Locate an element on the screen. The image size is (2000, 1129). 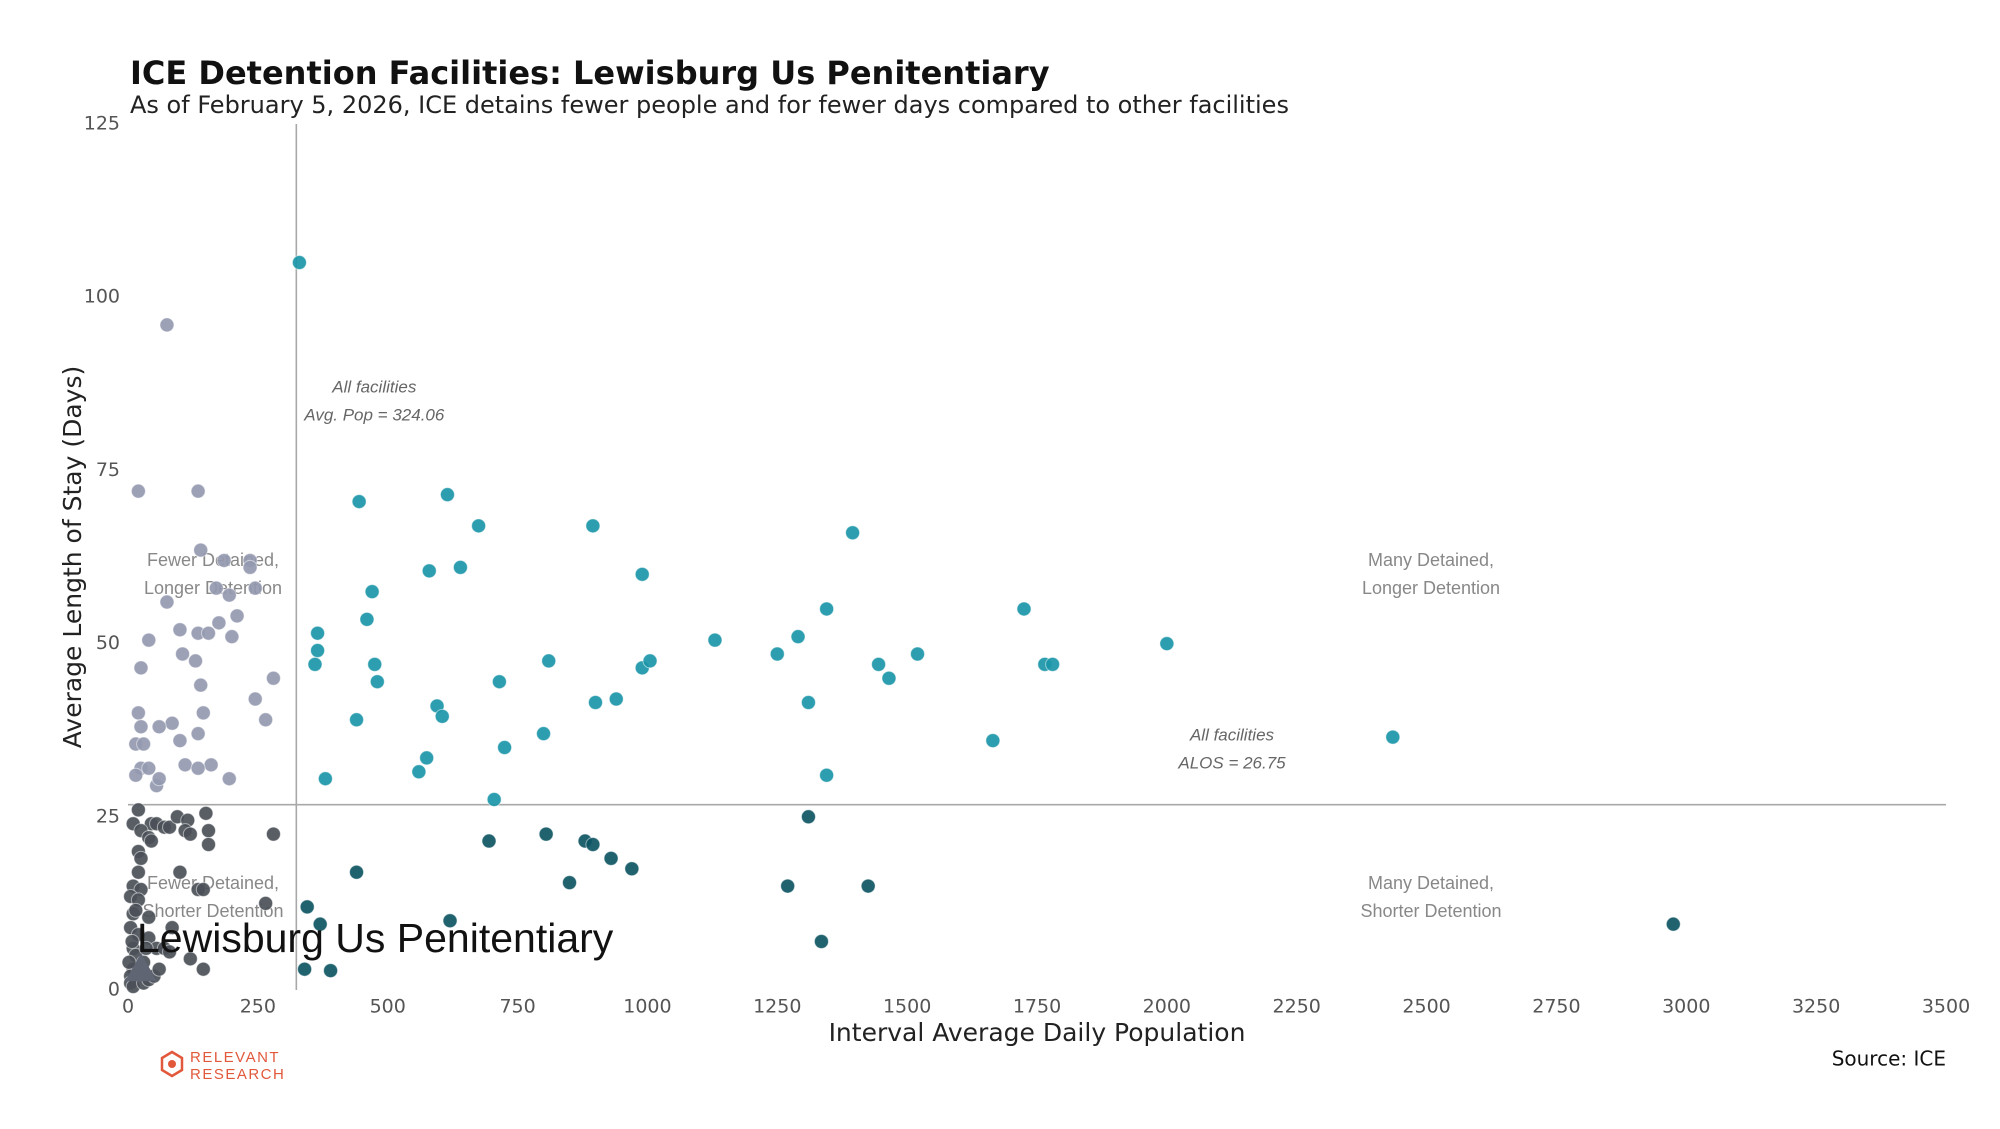
x-tick-label: 750 is located at coordinates (517, 1007).